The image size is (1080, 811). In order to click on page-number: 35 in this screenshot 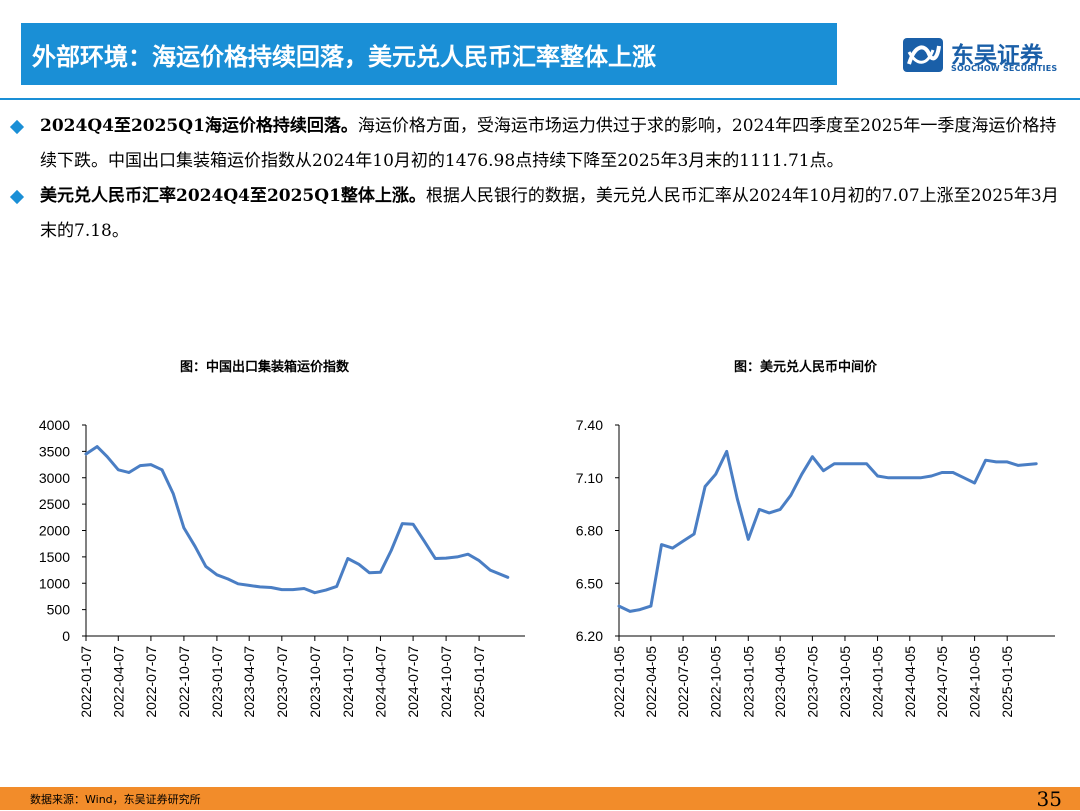, I will do `click(1049, 799)`.